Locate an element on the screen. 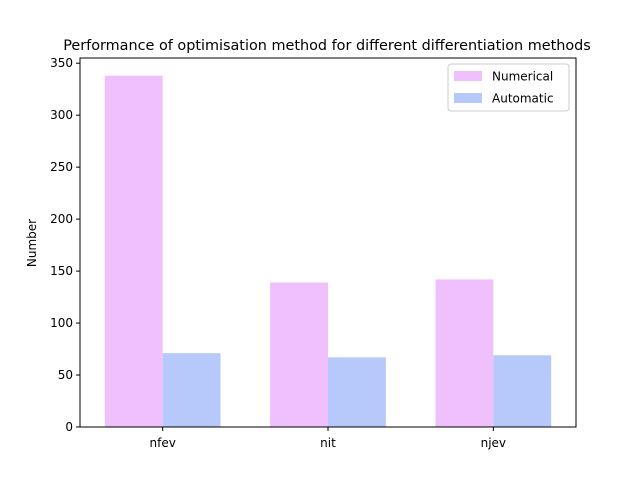 The image size is (640, 480). legend-swatch-numerical is located at coordinates (468, 76).